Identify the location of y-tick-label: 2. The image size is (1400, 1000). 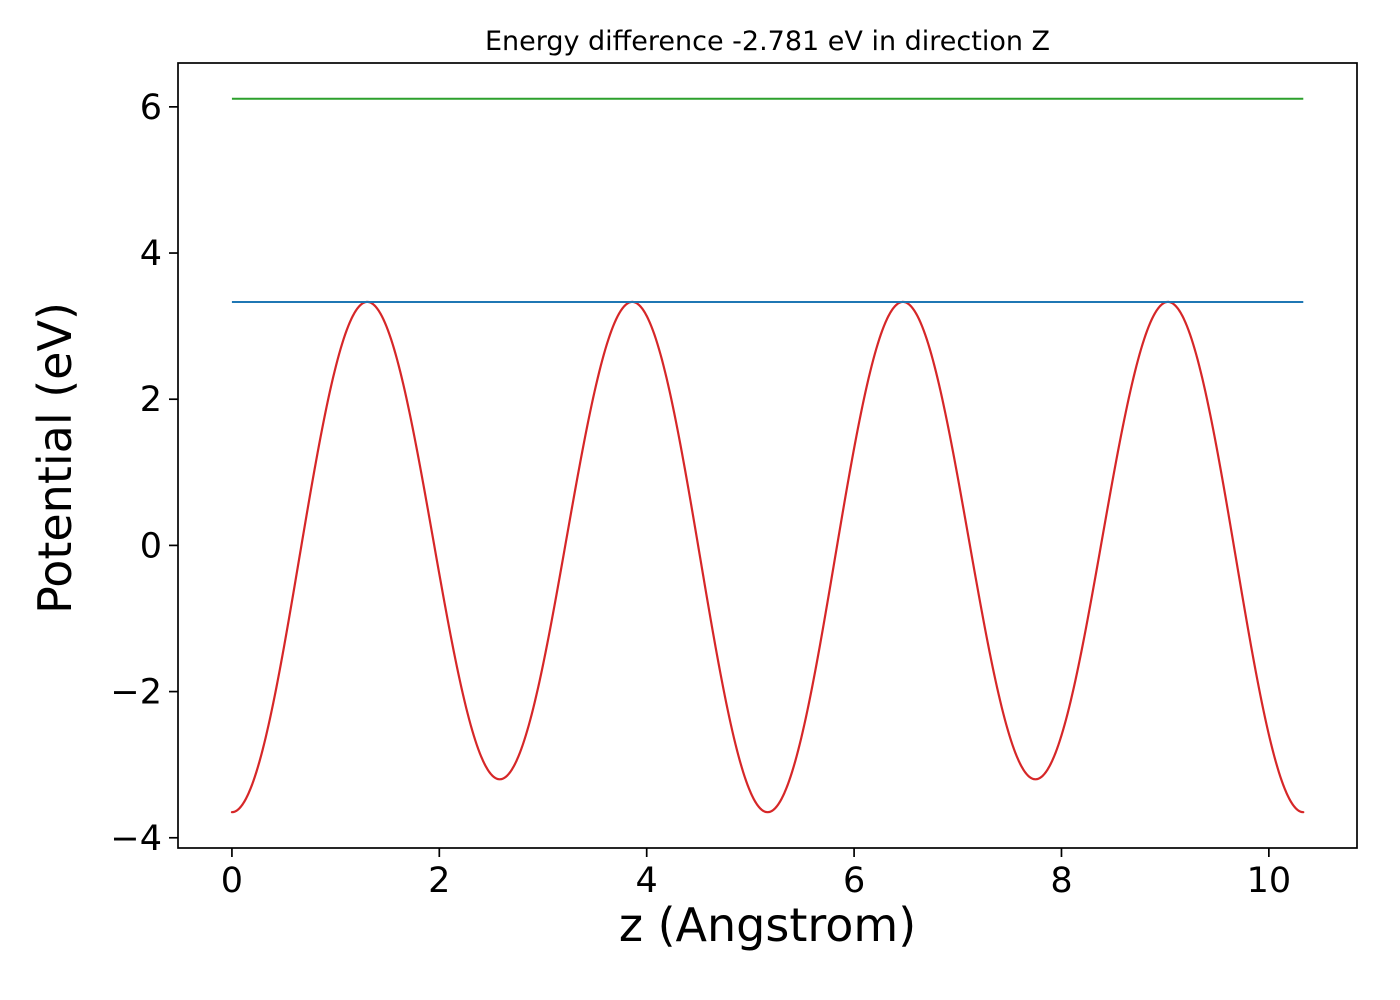
(151, 400).